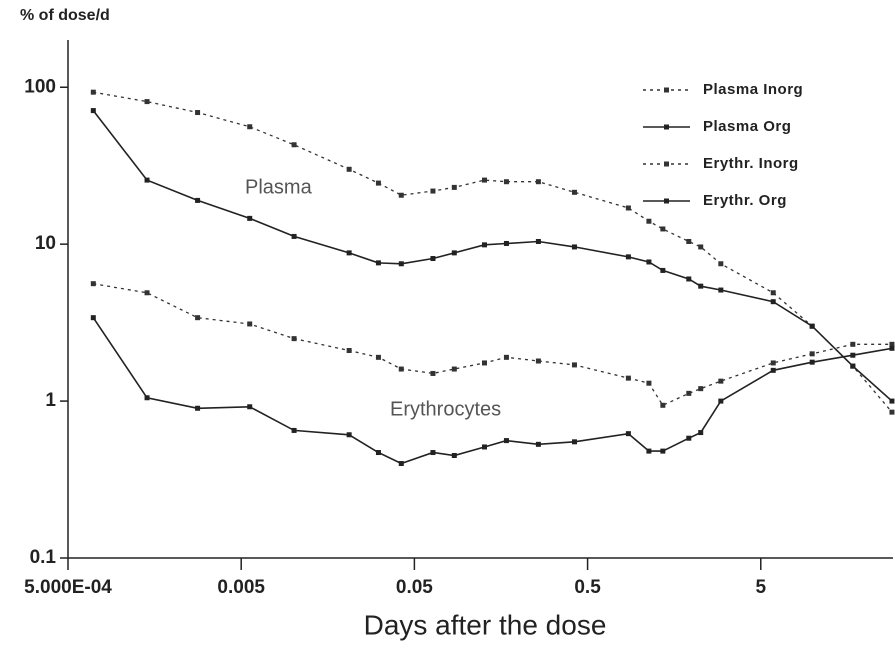  Describe the element at coordinates (40, 86) in the screenshot. I see `y-tick-label: 100` at that location.